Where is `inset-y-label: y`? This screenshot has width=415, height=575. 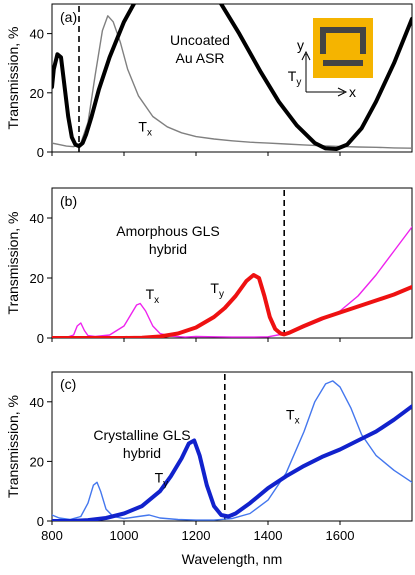
inset-y-label: y is located at coordinates (300, 45).